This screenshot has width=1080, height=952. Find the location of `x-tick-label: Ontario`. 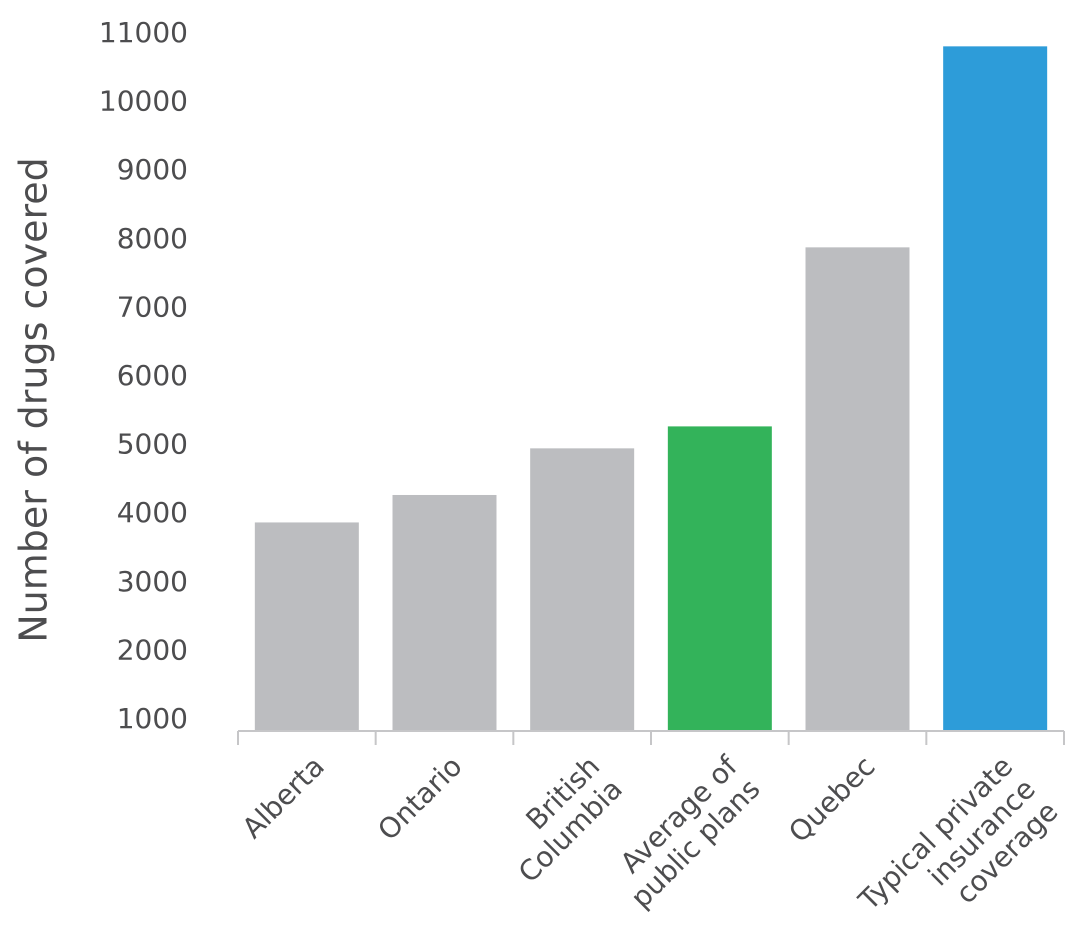

x-tick-label: Ontario is located at coordinates (419, 798).